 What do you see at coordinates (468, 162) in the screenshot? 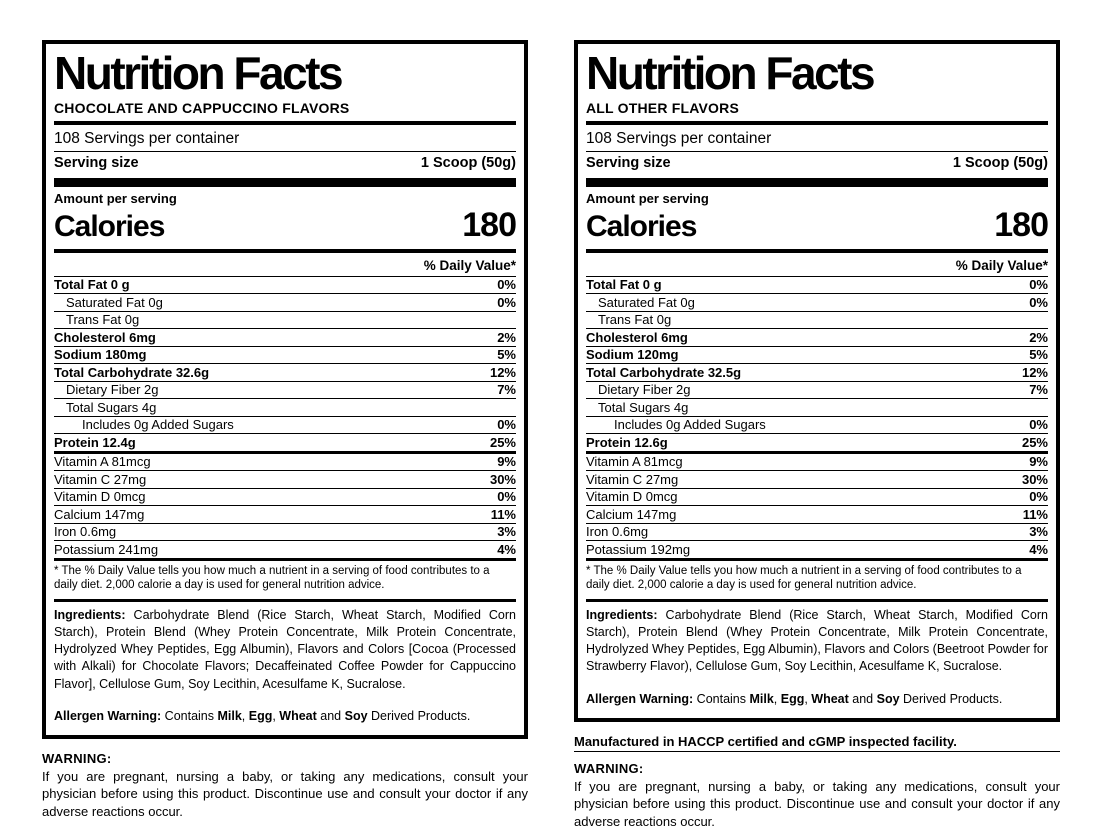
I see `serving-size-value: 1 Scoop (50g)` at bounding box center [468, 162].